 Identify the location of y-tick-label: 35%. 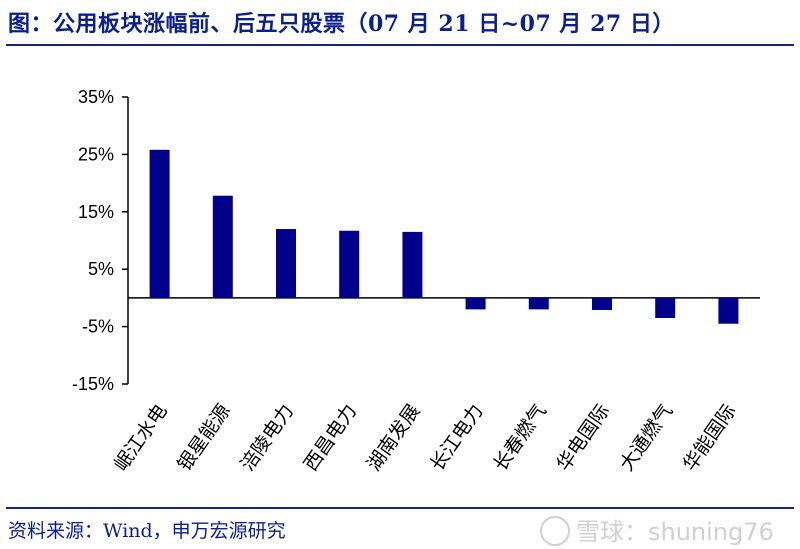
(96, 97).